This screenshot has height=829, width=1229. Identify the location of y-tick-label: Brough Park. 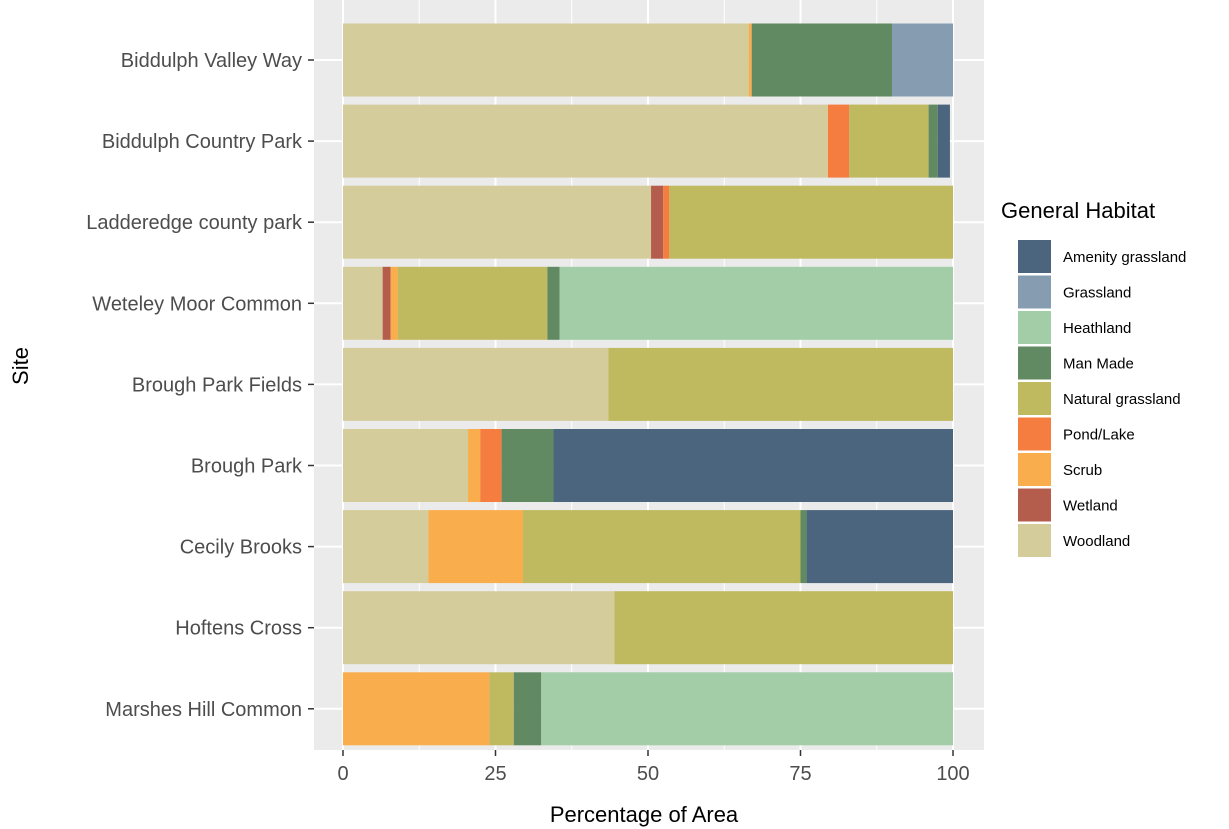
(247, 467).